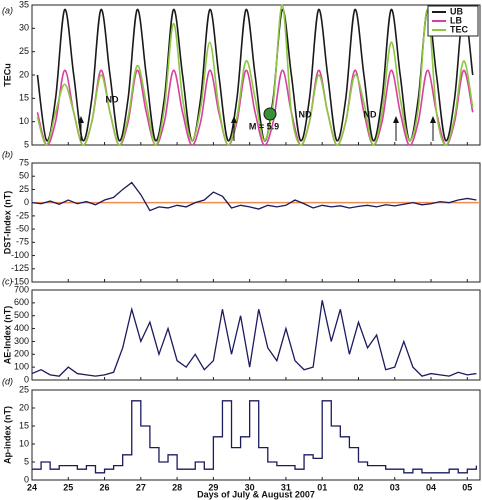 This screenshot has height=500, width=482. I want to click on y-tick-label: -125, so click(20, 268).